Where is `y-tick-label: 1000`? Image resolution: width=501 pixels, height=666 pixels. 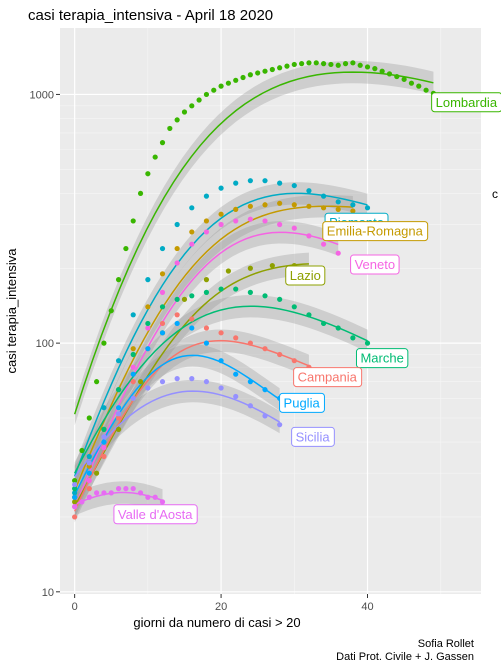
y-tick-label: 1000 is located at coordinates (42, 95).